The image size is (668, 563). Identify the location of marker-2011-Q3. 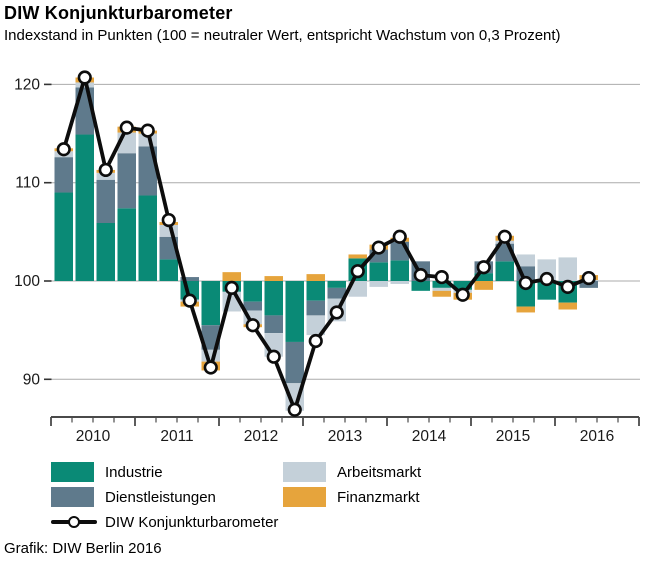
(189, 300).